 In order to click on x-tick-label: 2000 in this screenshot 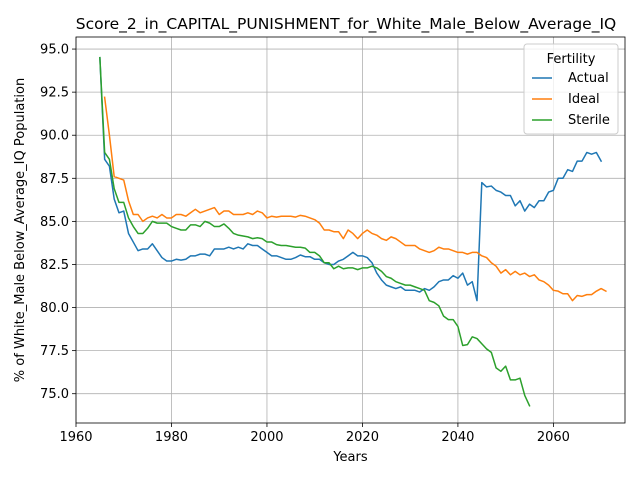, I will do `click(266, 437)`.